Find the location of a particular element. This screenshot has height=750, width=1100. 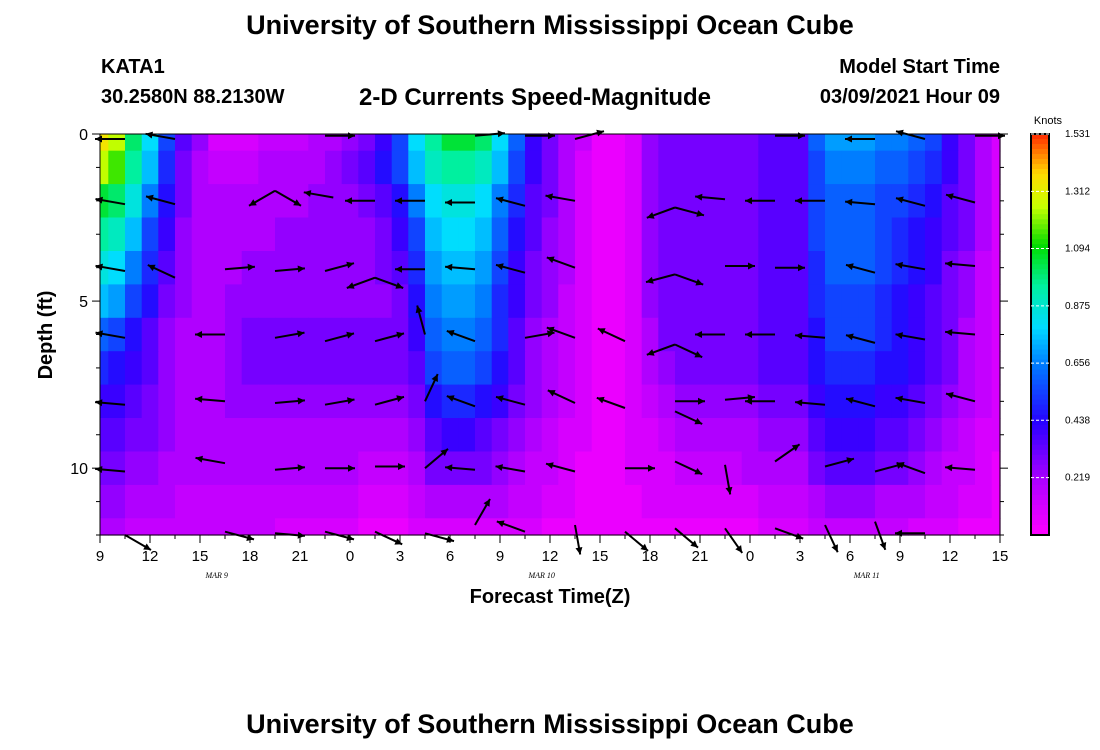

colorbar-frame is located at coordinates (1040, 334).